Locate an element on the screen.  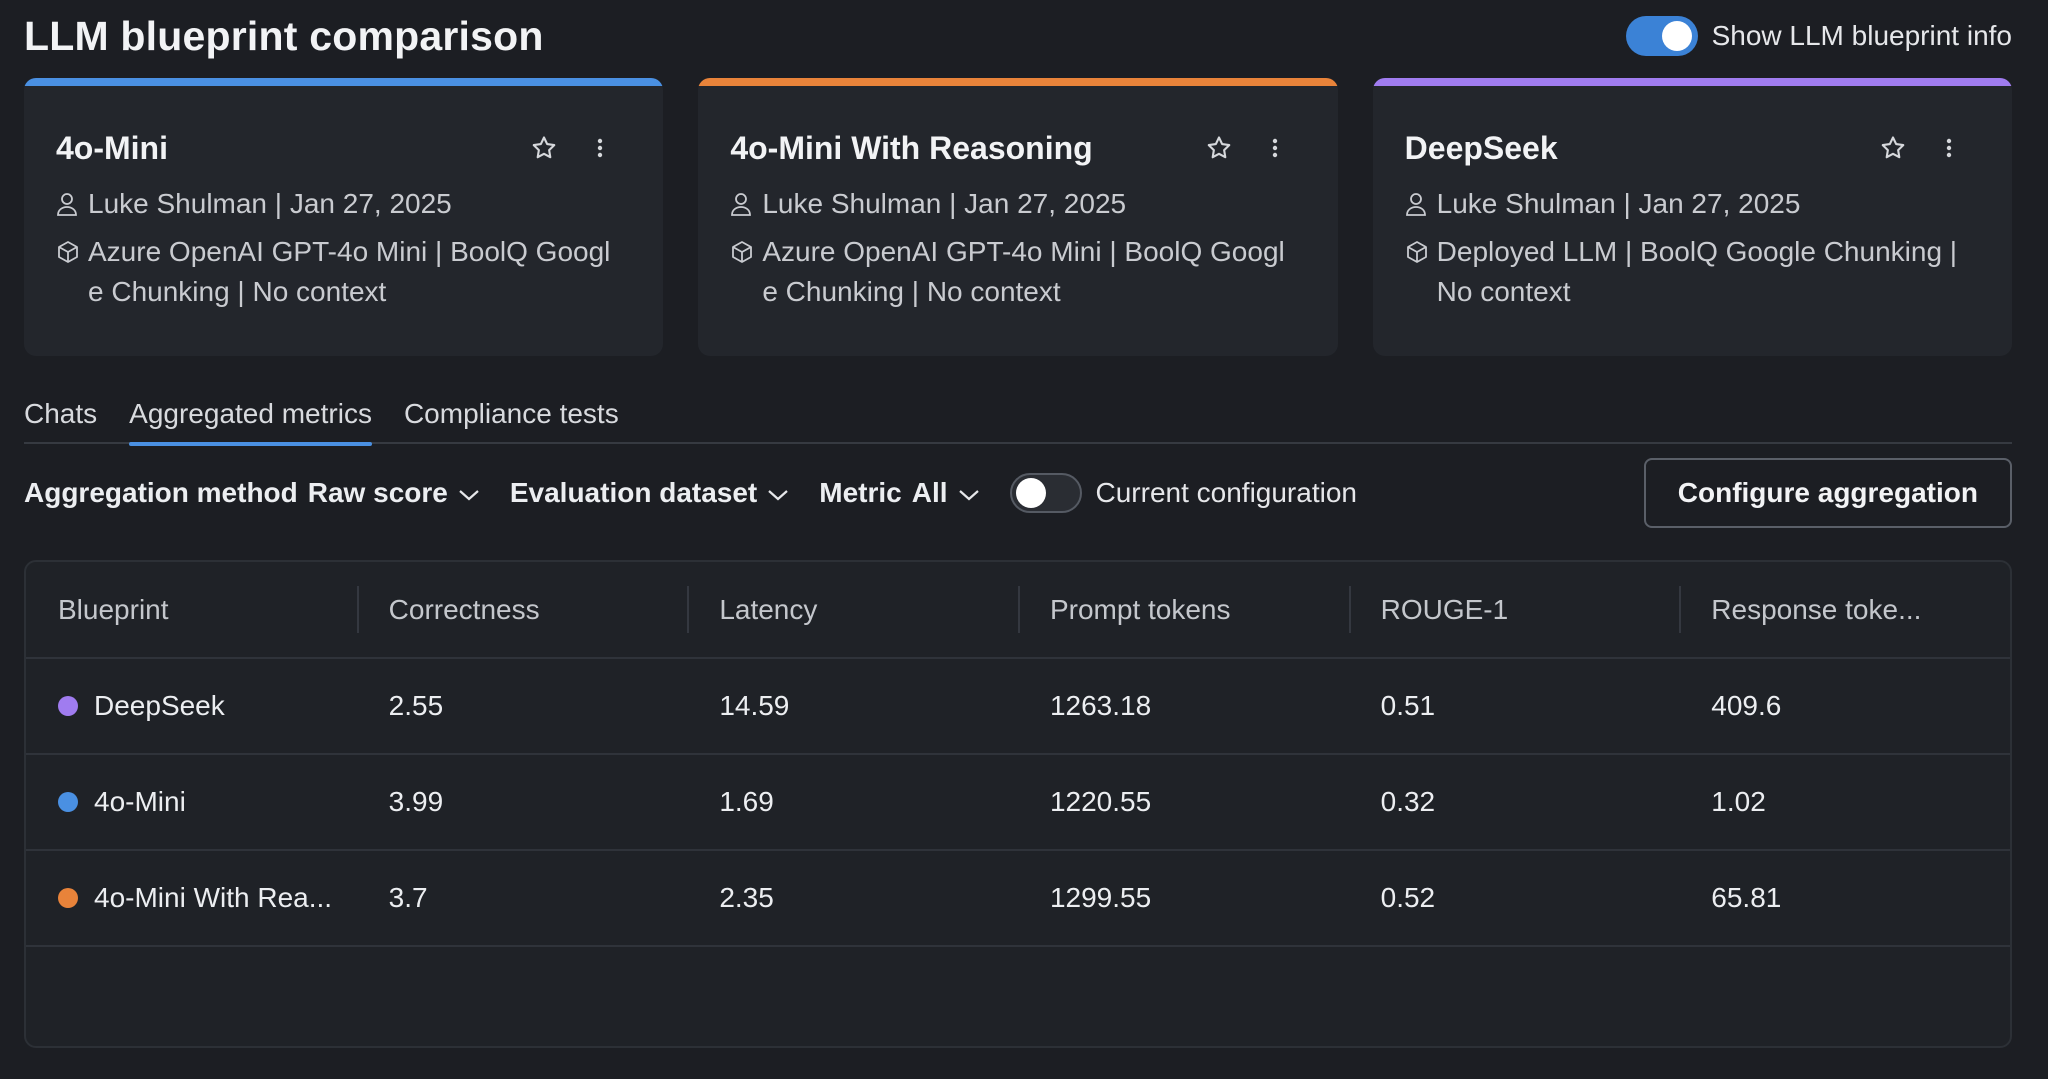
metric-dropdown: Metric All is located at coordinates (899, 493).